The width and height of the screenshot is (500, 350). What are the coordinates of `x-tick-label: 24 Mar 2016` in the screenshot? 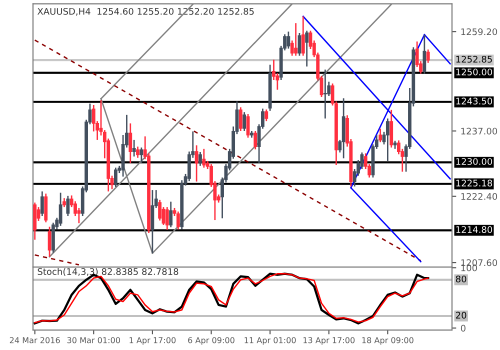 It's located at (35, 340).